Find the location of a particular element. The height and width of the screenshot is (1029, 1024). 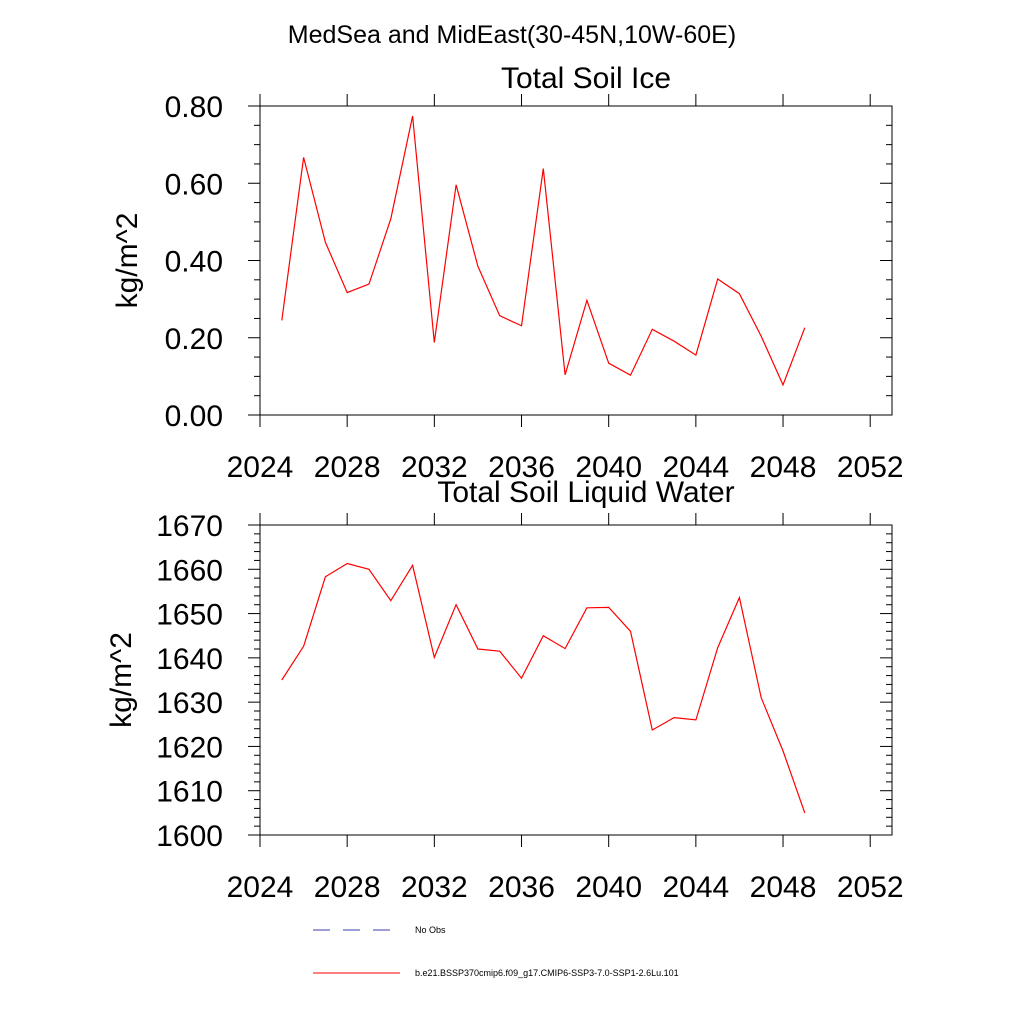

y-tick-label: 1600 is located at coordinates (189, 836).